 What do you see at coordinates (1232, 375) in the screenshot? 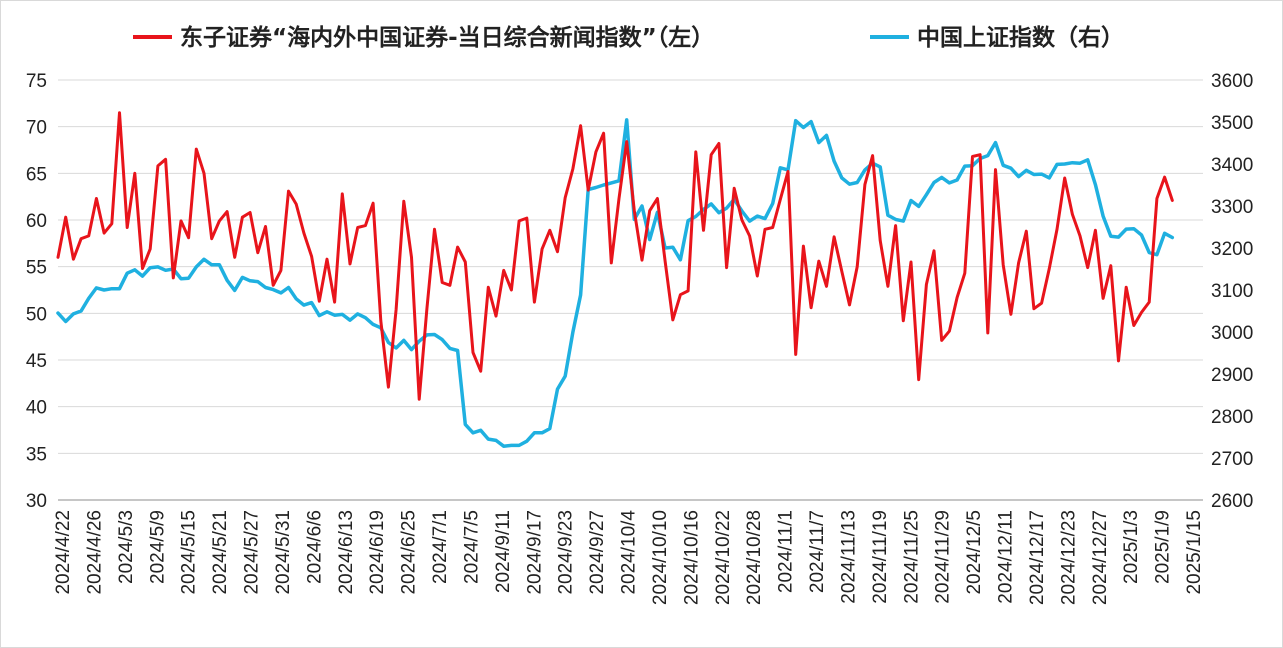
I see `right-tick-label: 2900` at bounding box center [1232, 375].